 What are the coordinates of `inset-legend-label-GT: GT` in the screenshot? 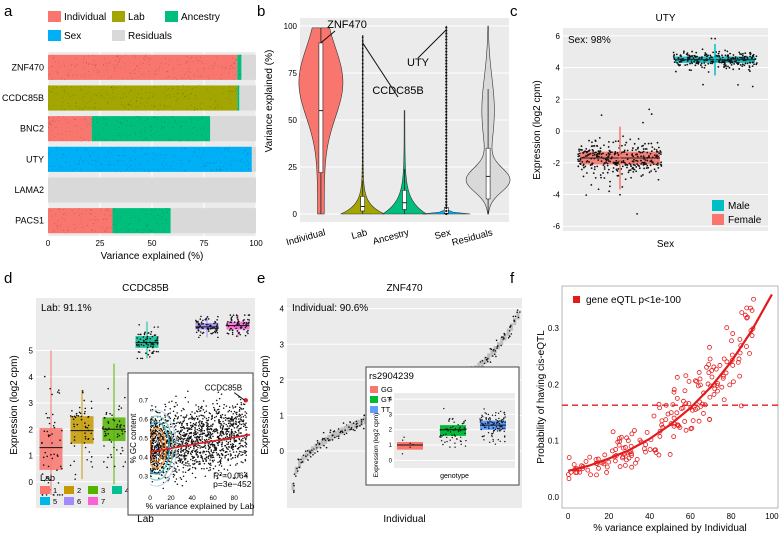 It's located at (386, 399).